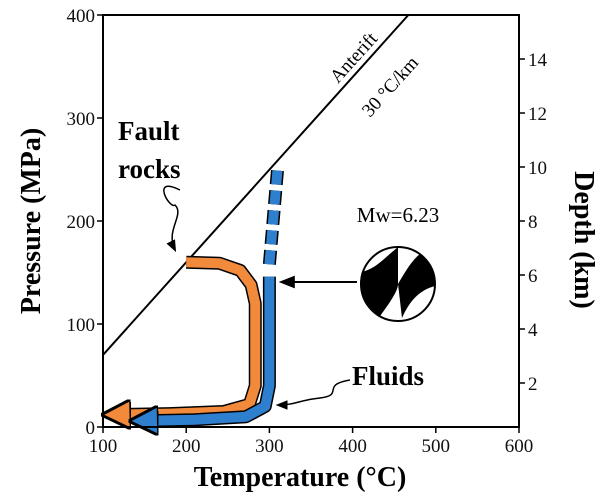 The image size is (600, 504). What do you see at coordinates (537, 168) in the screenshot?
I see `y2-tick-label: 10` at bounding box center [537, 168].